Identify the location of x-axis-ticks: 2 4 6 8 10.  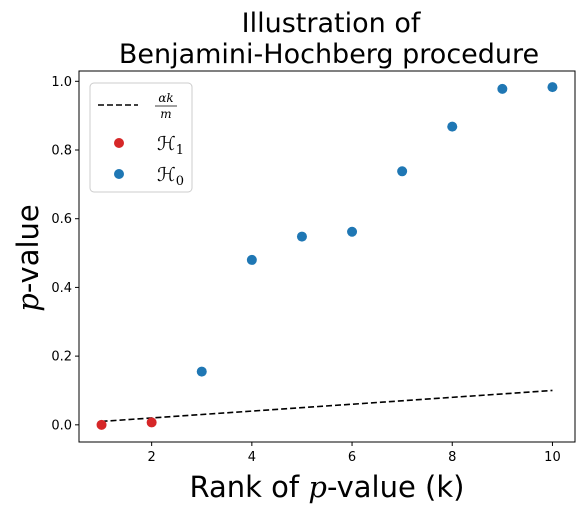
(354, 453).